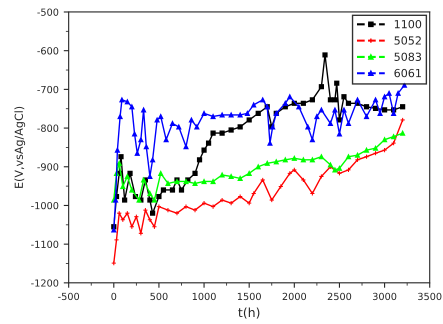  I want to click on x-tick-label: -500, so click(69, 296).